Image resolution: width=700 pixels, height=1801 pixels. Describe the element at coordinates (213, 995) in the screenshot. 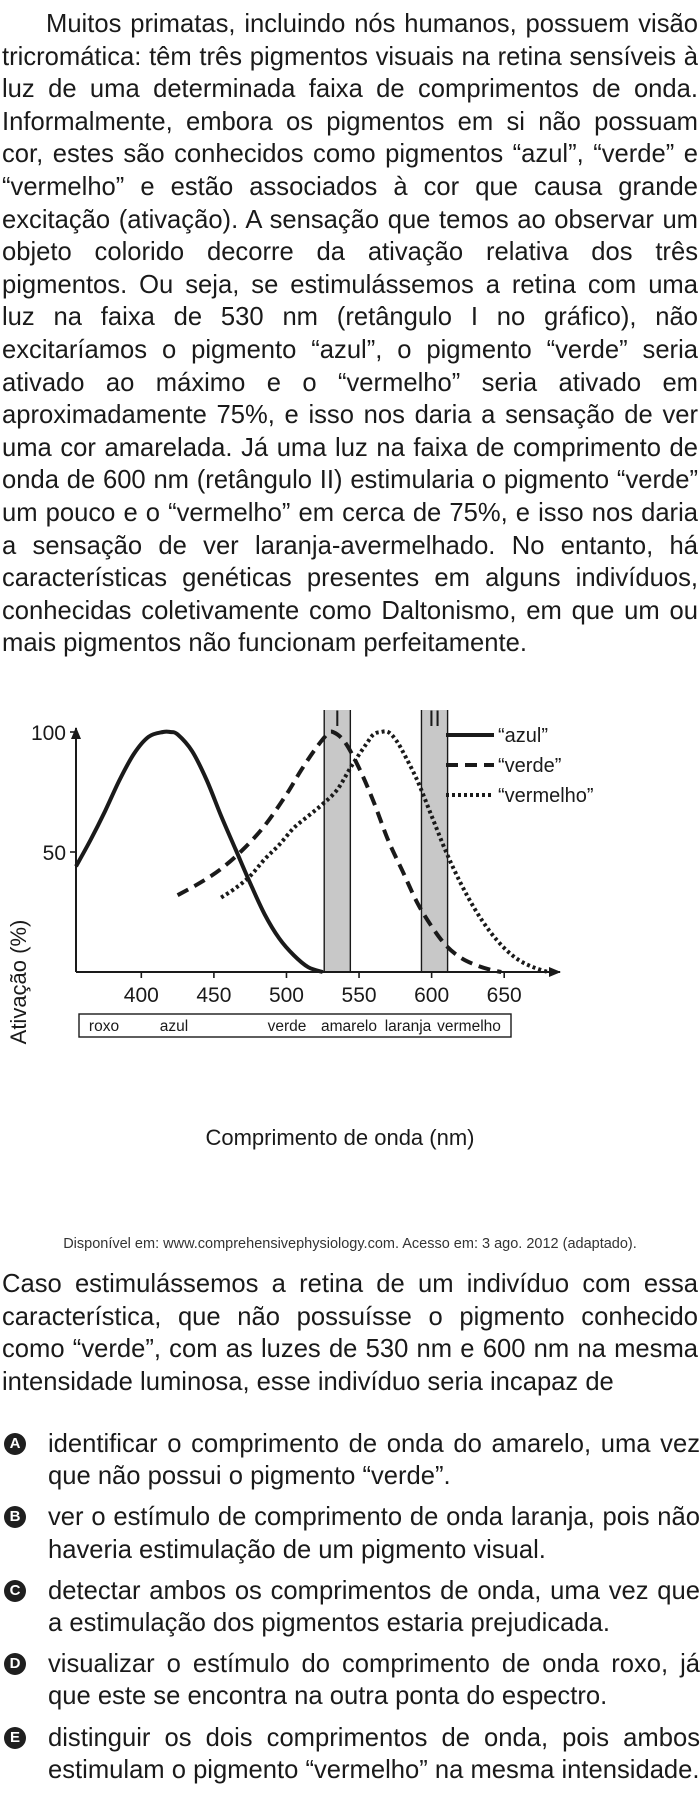

I see `x-tick-label-450: 450` at that location.